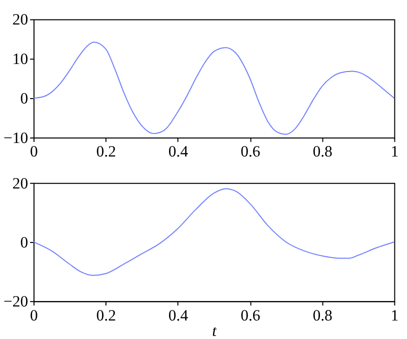  What do you see at coordinates (15, 138) in the screenshot?
I see `y-tick-label: −10` at bounding box center [15, 138].